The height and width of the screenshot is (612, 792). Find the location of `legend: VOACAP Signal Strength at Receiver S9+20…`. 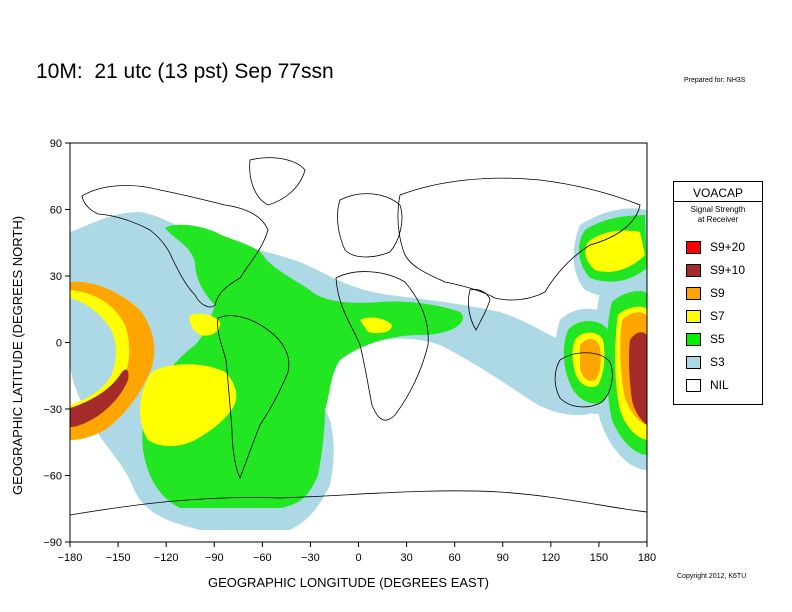

legend: VOACAP Signal Strength at Receiver S9+20… is located at coordinates (718, 293).